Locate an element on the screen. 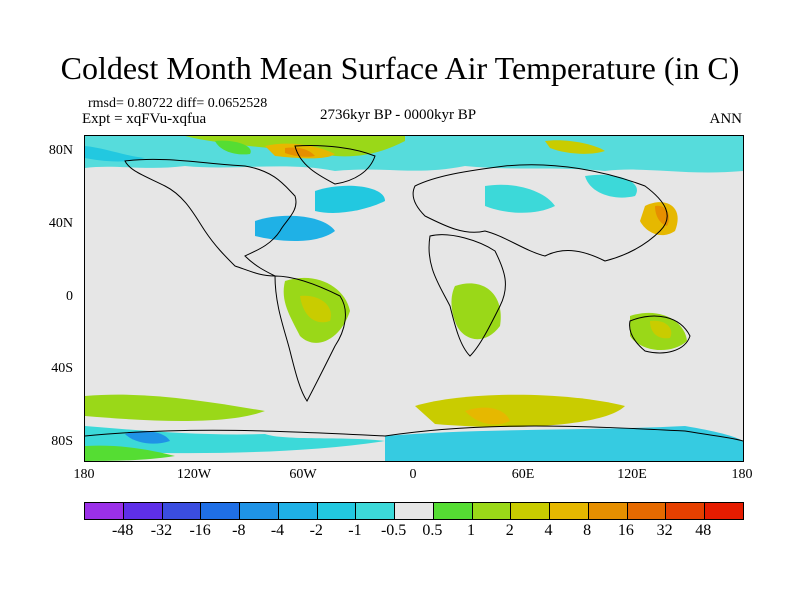  period-label: 2736kyr BP - 0000kyr BP is located at coordinates (398, 115).